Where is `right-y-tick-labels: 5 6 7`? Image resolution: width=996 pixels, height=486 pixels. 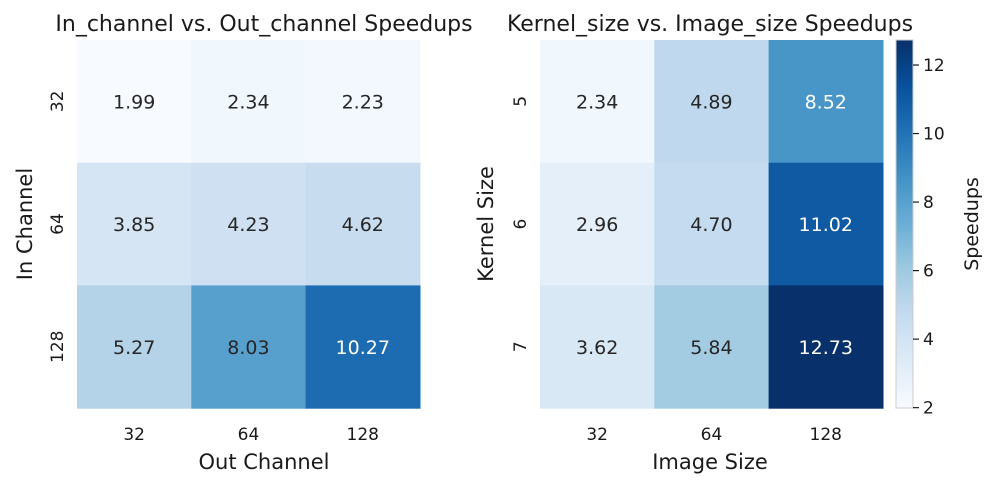 right-y-tick-labels: 5 6 7 is located at coordinates (521, 224).